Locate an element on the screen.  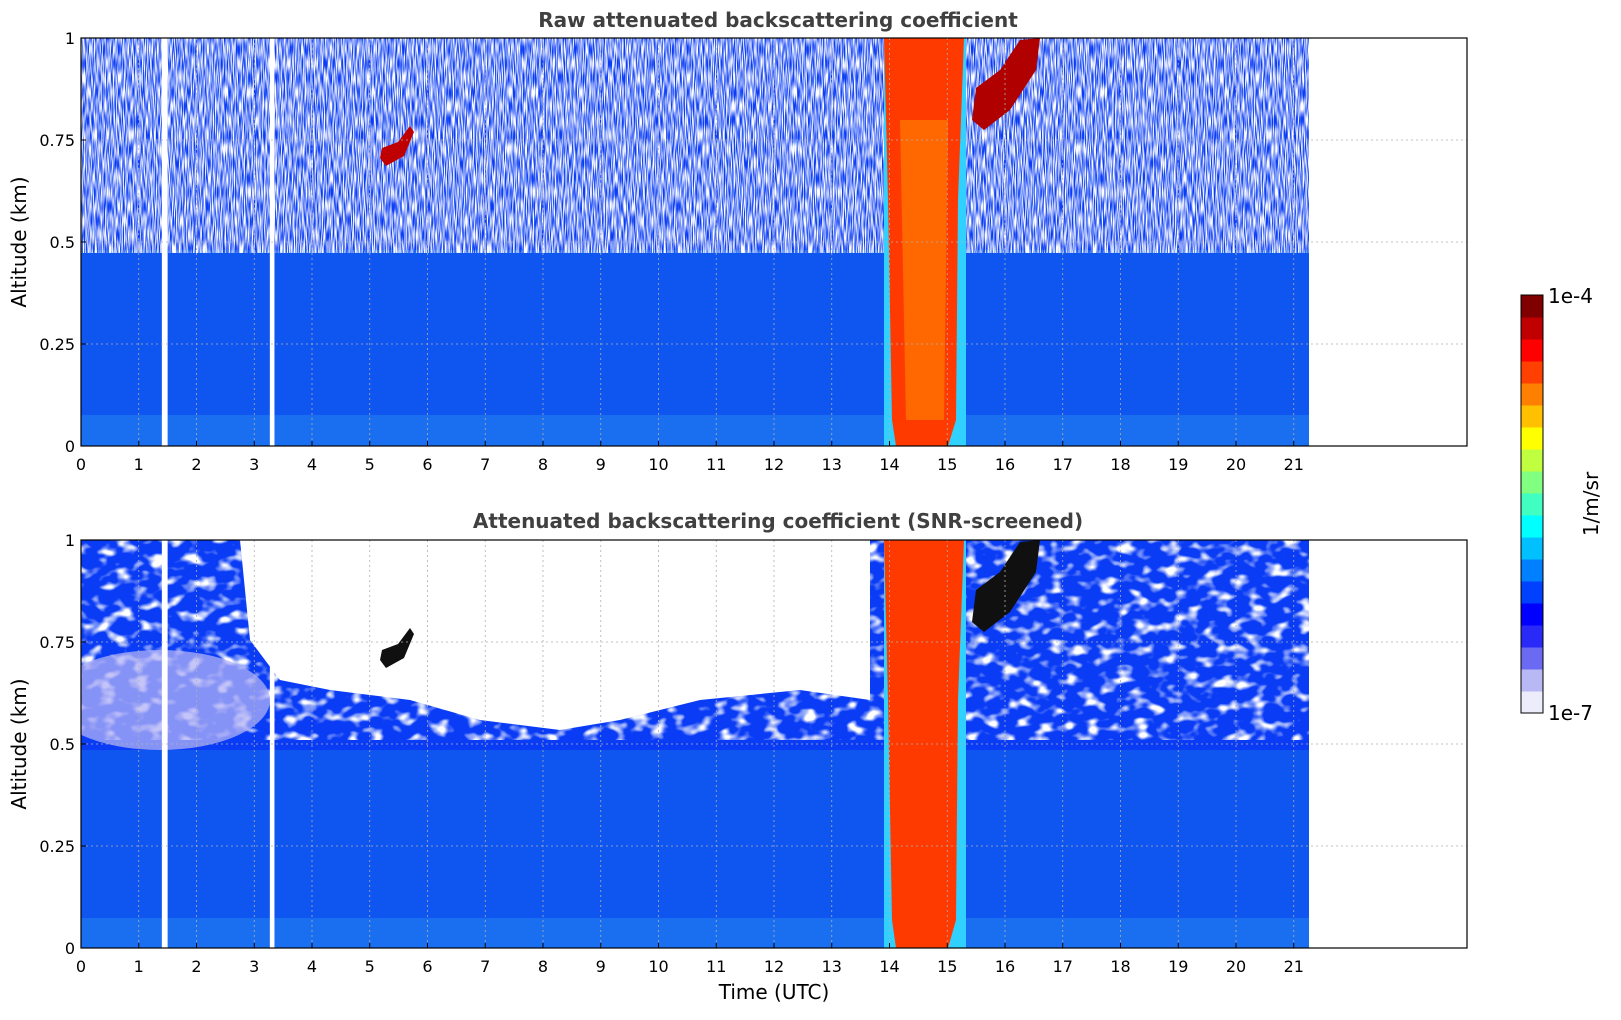
colorbar-unit-label: 1/m/sr is located at coordinates (1591, 503).